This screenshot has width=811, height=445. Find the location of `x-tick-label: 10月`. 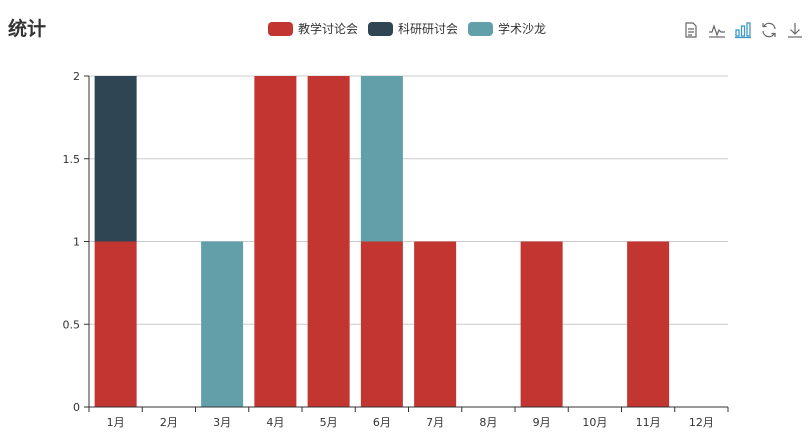

x-tick-label: 10月 is located at coordinates (594, 422).